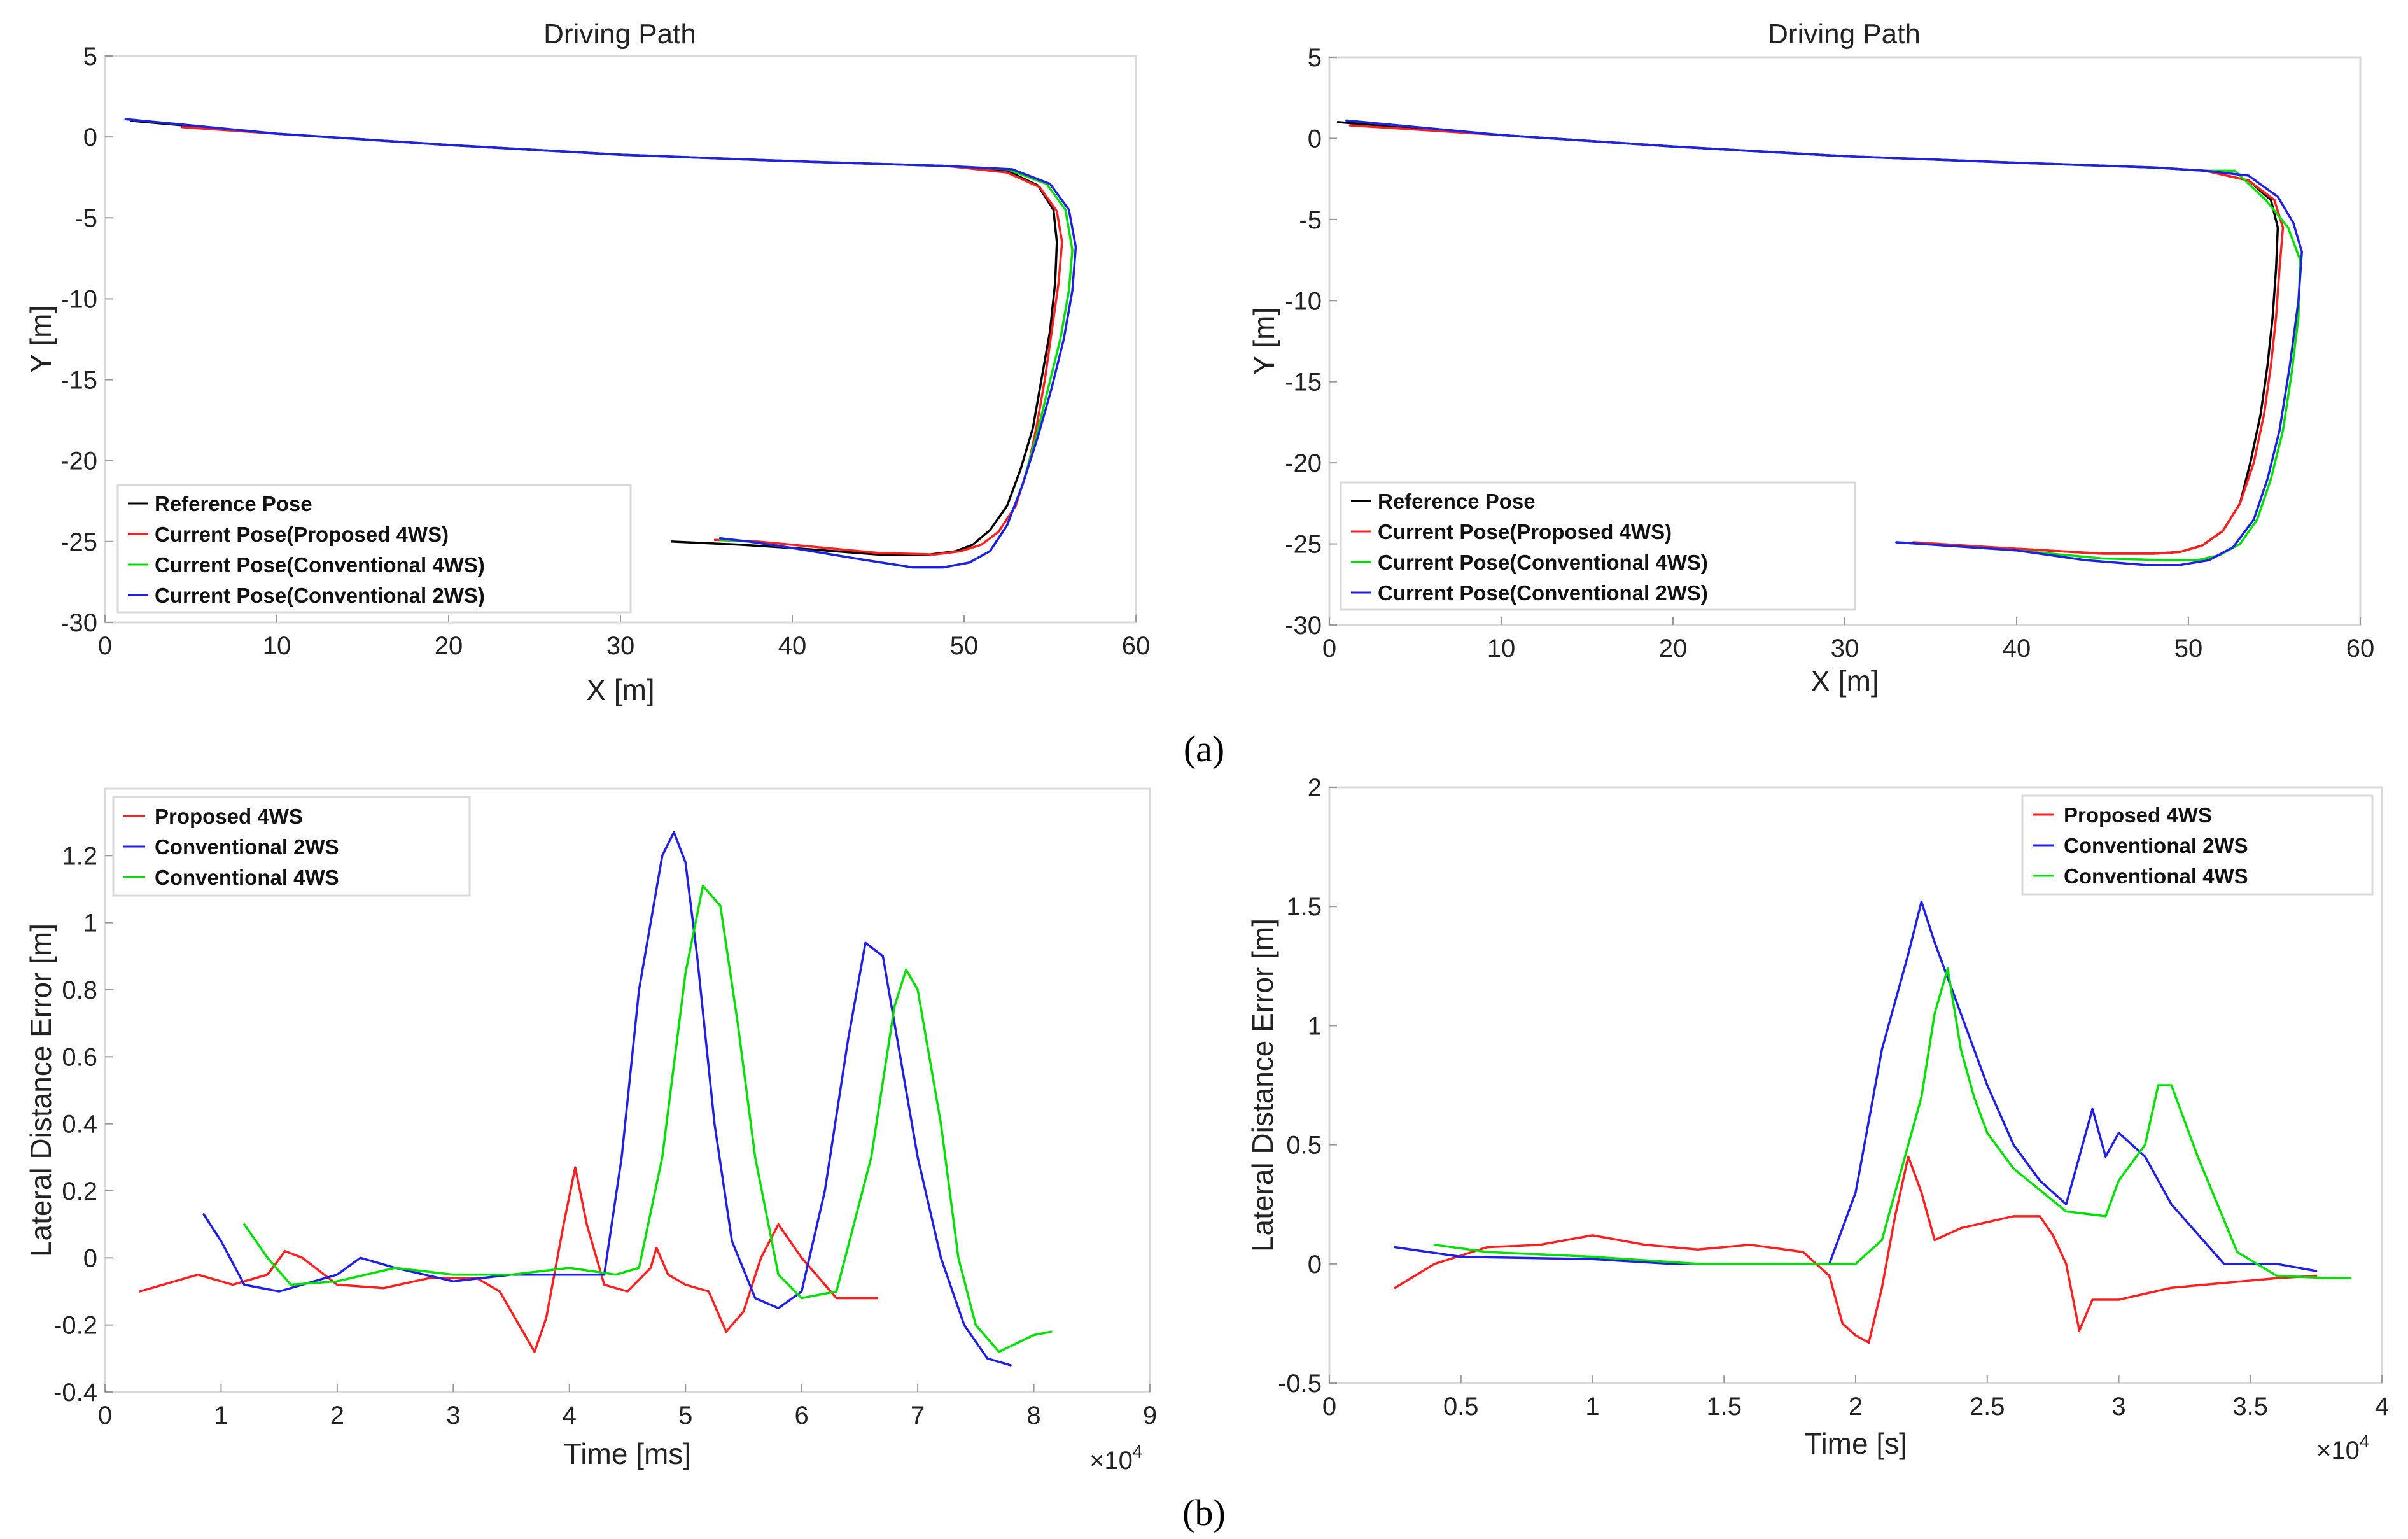 Image resolution: width=2408 pixels, height=1539 pixels. What do you see at coordinates (1033, 1416) in the screenshot?
I see `x-tick-label: 8` at bounding box center [1033, 1416].